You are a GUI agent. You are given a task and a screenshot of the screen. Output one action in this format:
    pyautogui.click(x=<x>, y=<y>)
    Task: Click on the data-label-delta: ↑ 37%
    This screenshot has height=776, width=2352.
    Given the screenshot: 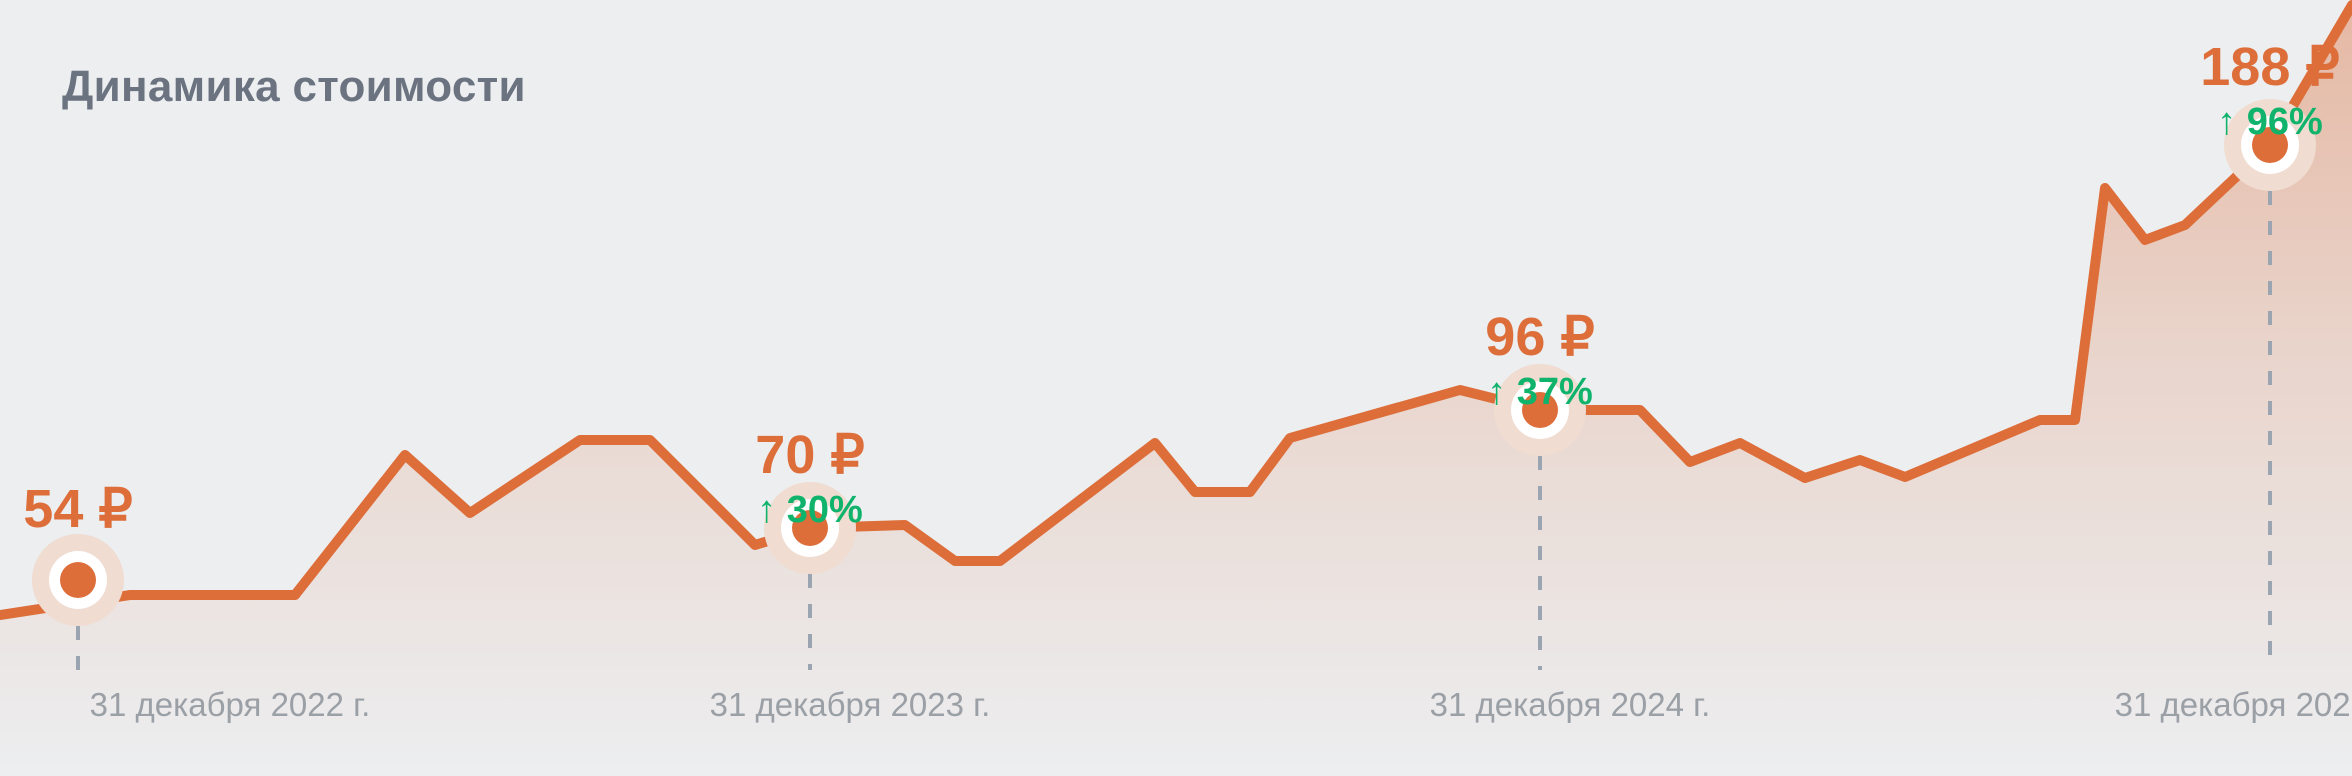 What is the action you would take?
    pyautogui.click(x=1540, y=392)
    